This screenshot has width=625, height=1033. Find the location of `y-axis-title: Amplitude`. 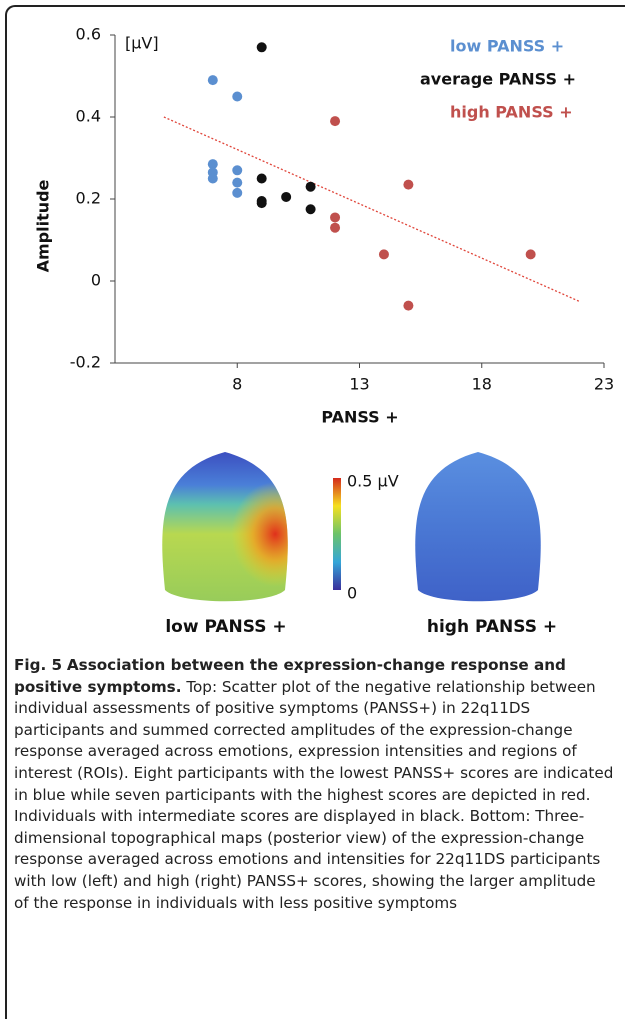

y-axis-title: Amplitude is located at coordinates (43, 225).